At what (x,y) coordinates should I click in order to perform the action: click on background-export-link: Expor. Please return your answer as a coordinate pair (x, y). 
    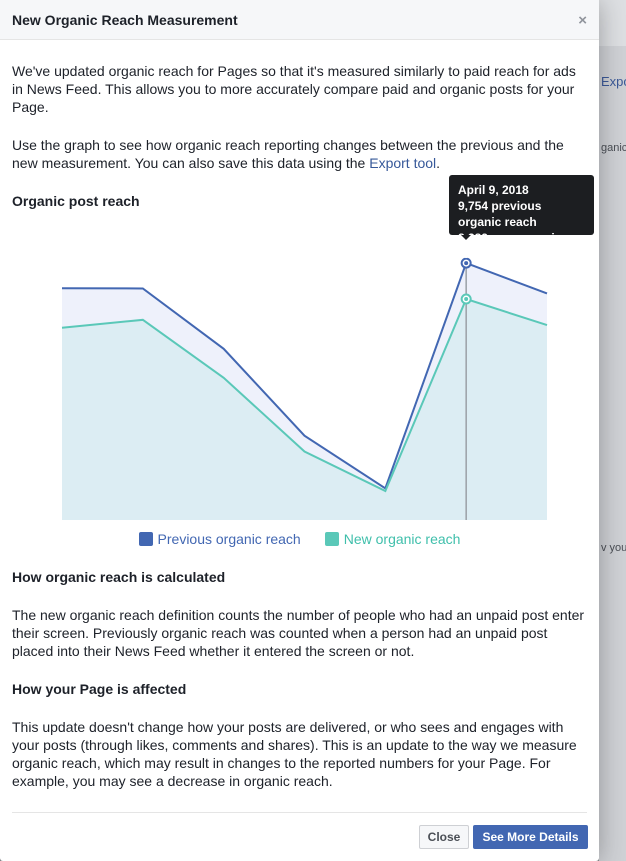
    Looking at the image, I should click on (613, 81).